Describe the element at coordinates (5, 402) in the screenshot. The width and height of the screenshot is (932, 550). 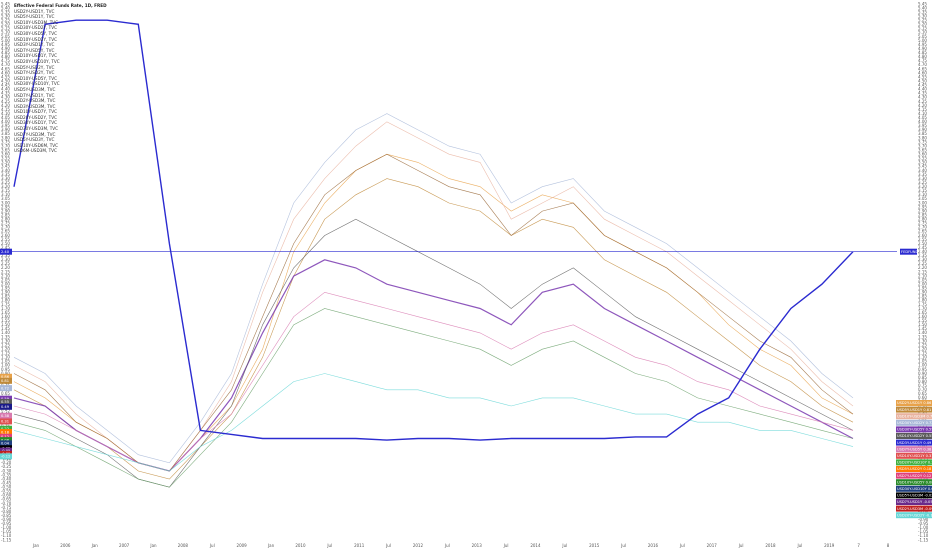
I see `left-value-badge-label: 0.55` at that location.